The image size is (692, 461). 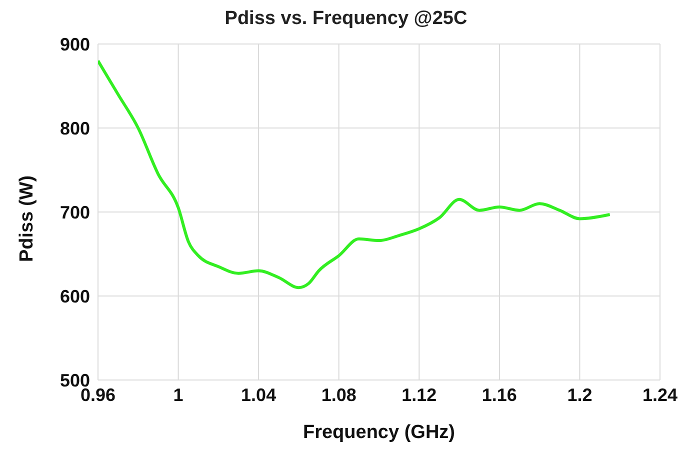 I want to click on x-tick-label: 1.12, so click(x=419, y=394).